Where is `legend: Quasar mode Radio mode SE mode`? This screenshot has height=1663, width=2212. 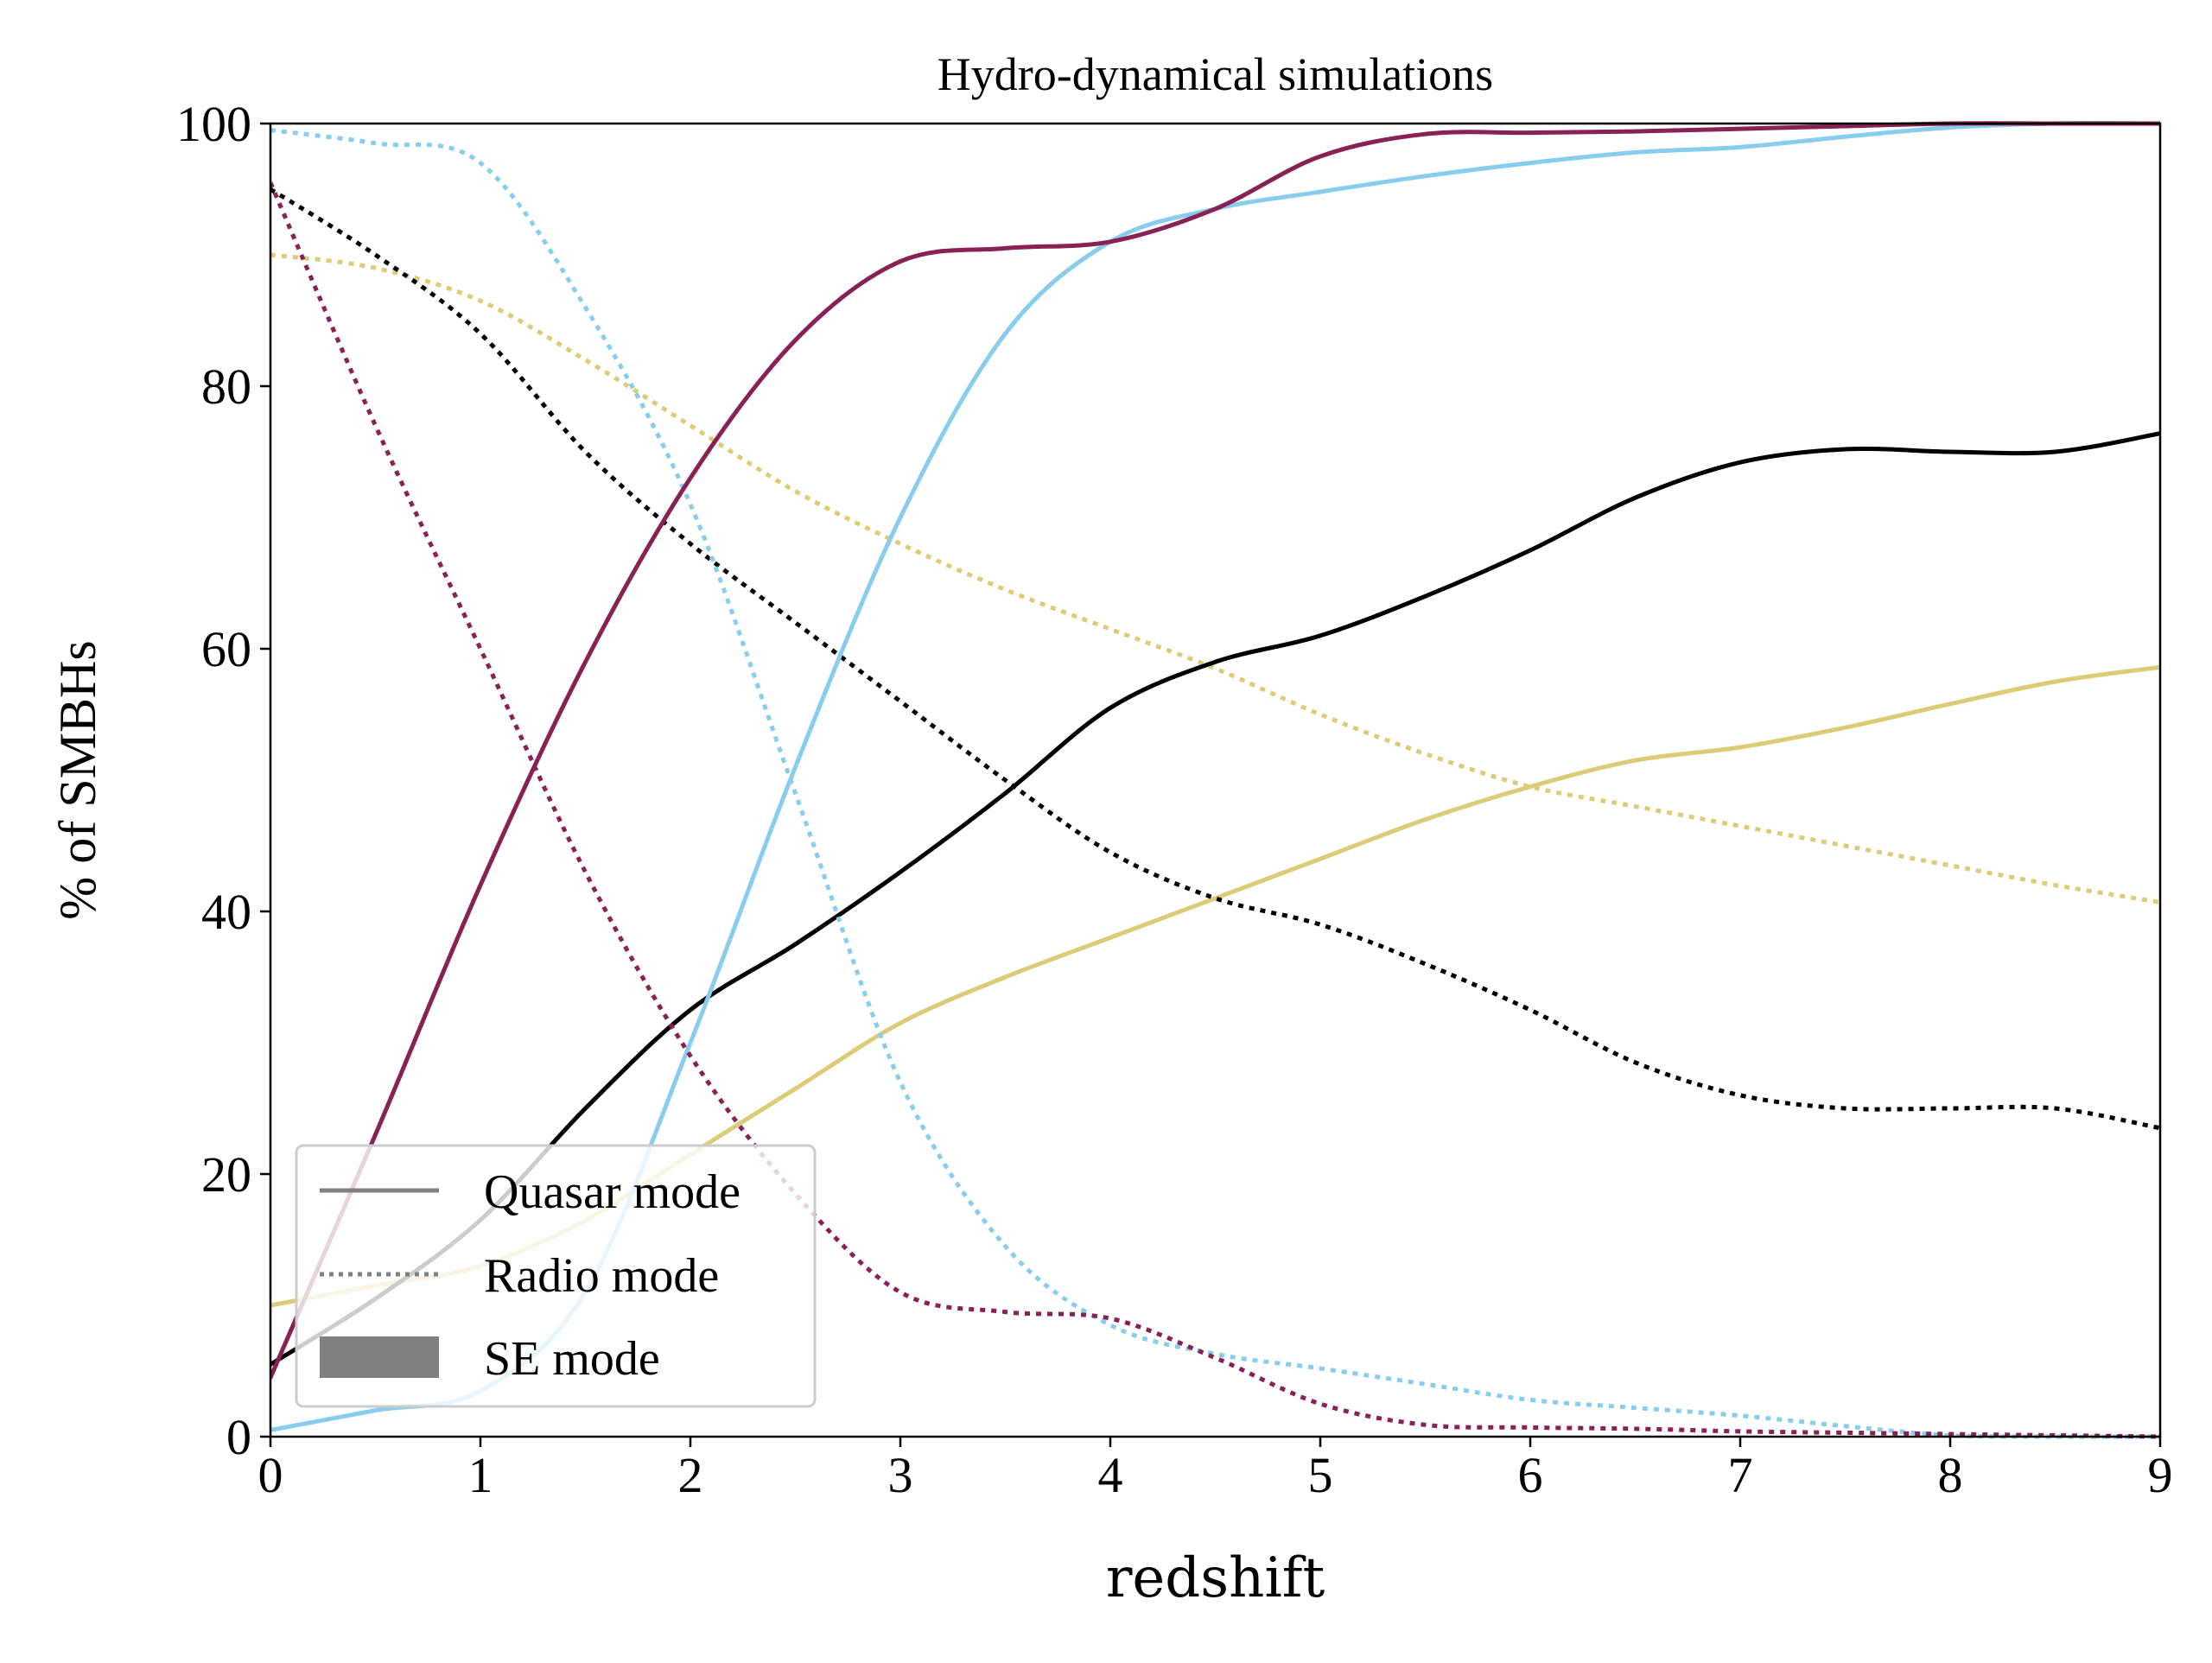
legend: Quasar mode Radio mode SE mode is located at coordinates (556, 1276).